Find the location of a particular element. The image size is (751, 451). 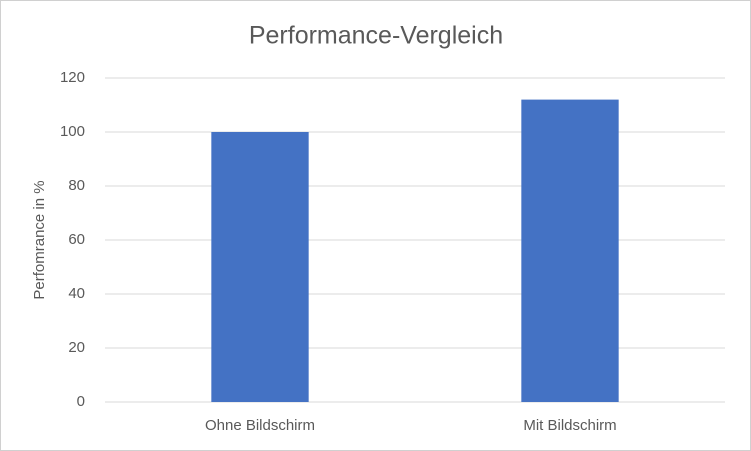

x-tick-label: Mit Bildschirm is located at coordinates (569, 425).